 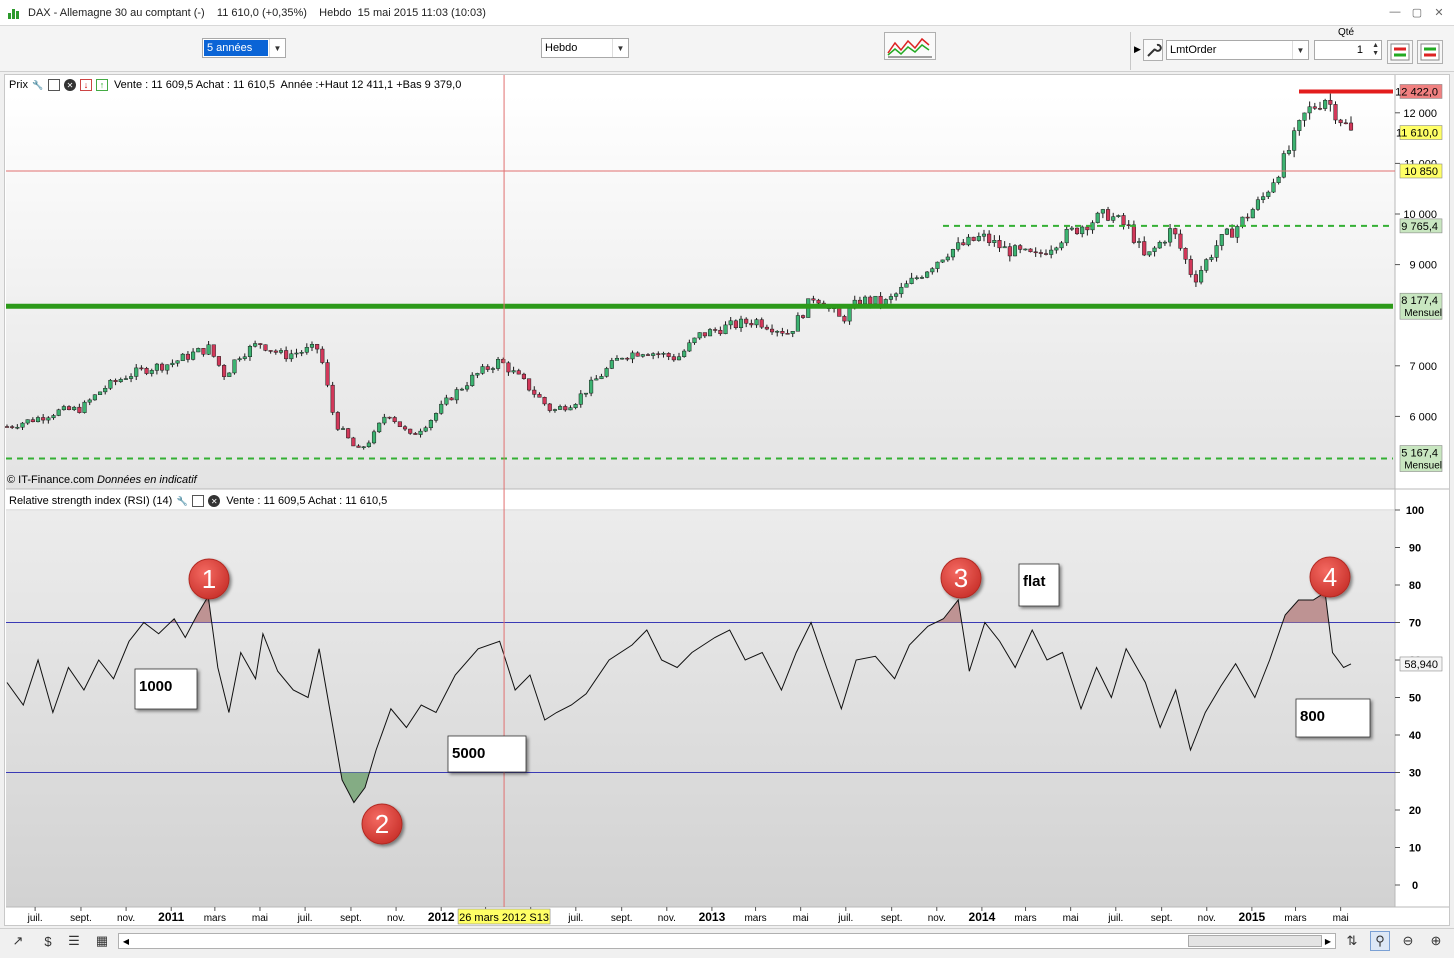 I want to click on annotation-marker-3: 3, so click(x=961, y=578).